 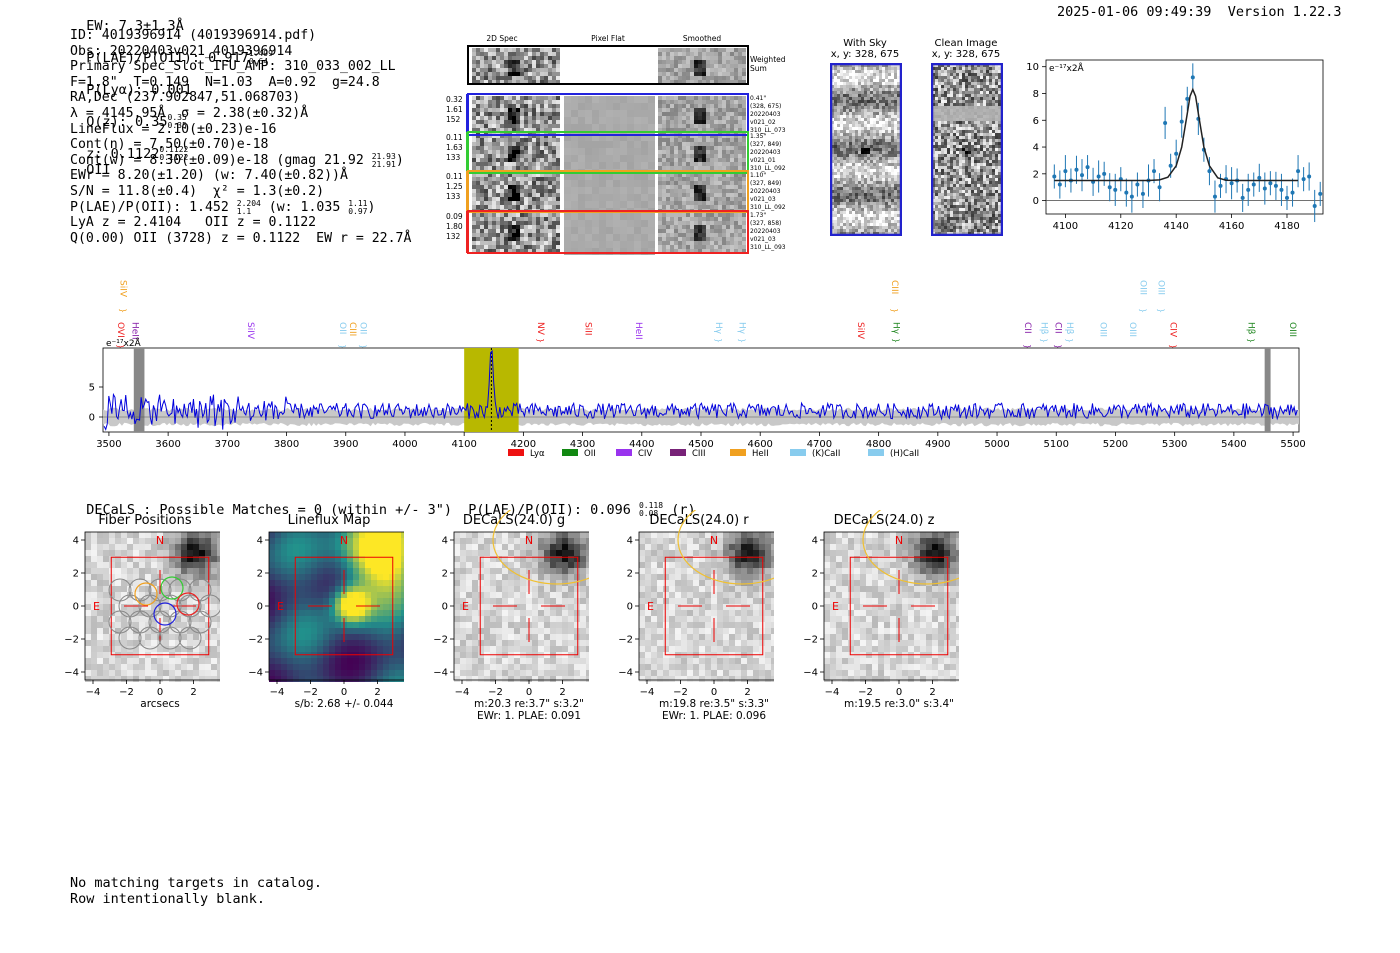 I want to click on header-plae-hi: 1.499, so click(x=260, y=53).